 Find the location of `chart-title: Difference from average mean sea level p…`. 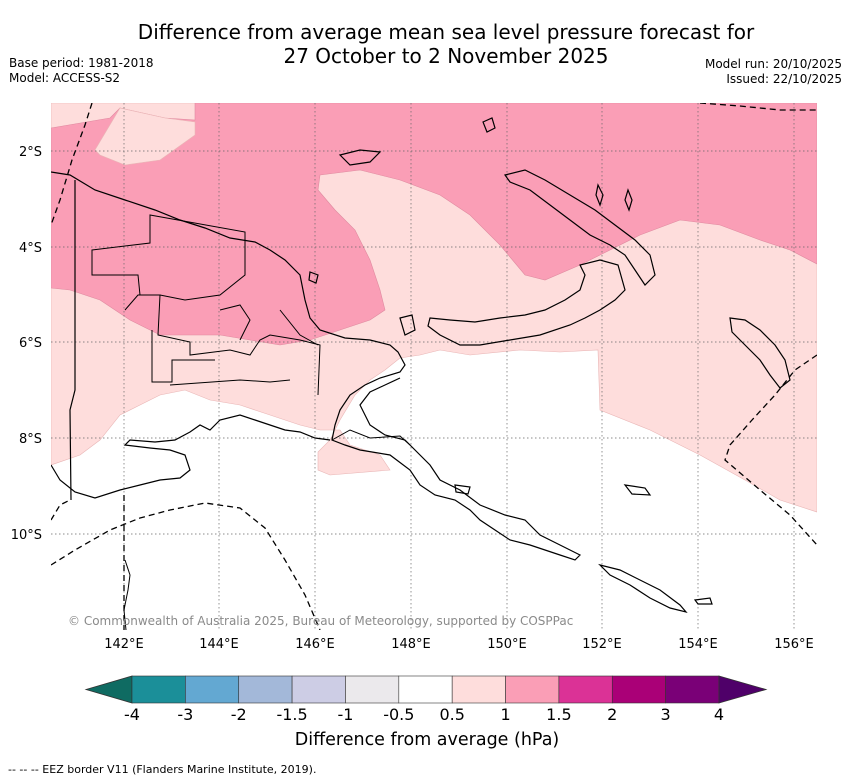

chart-title: Difference from average mean sea level p… is located at coordinates (425, 44).